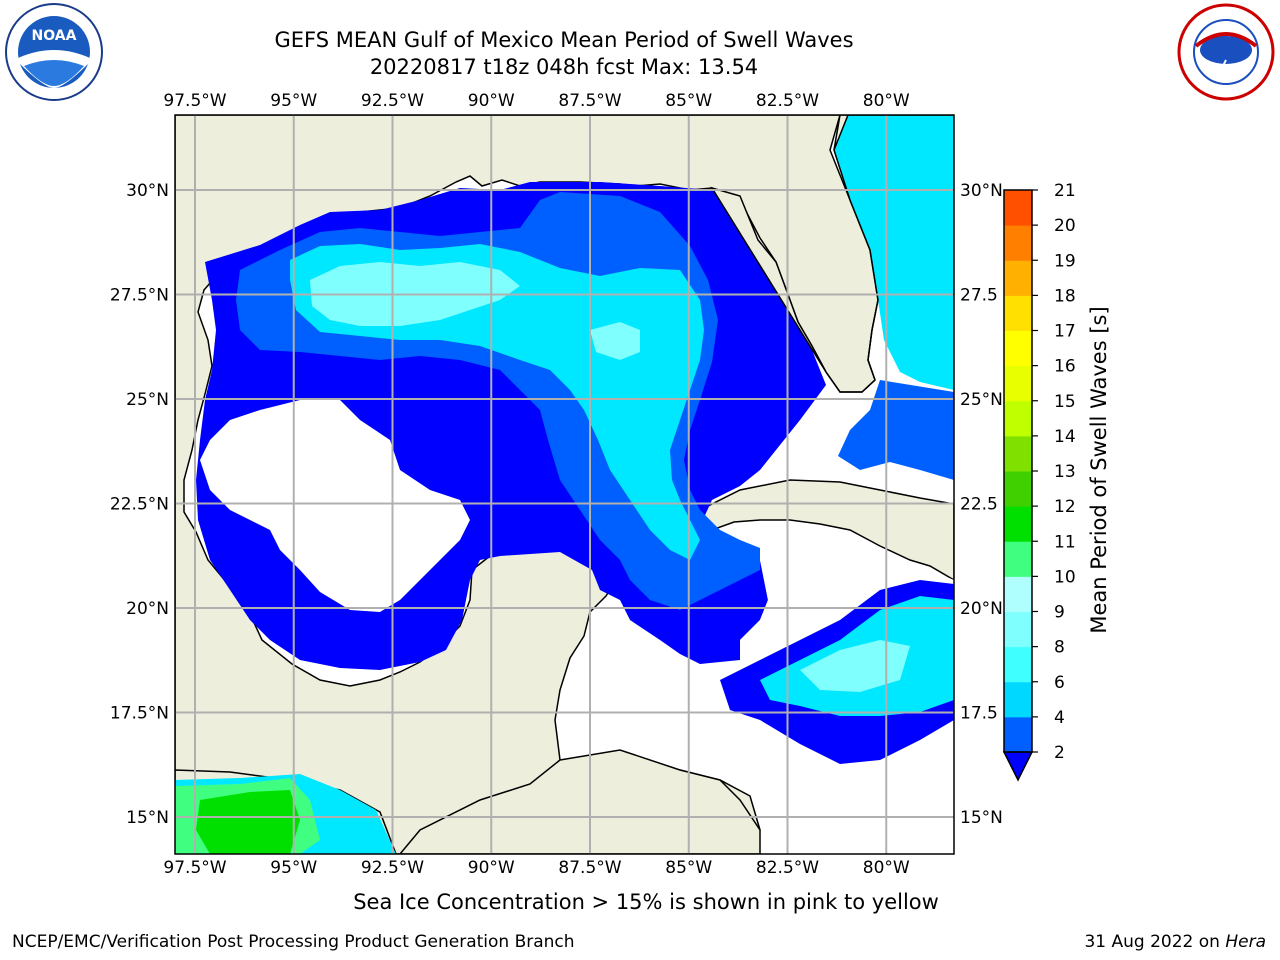 The image size is (1280, 960). What do you see at coordinates (1059, 613) in the screenshot?
I see `colorbar-tick-label: 9` at bounding box center [1059, 613].